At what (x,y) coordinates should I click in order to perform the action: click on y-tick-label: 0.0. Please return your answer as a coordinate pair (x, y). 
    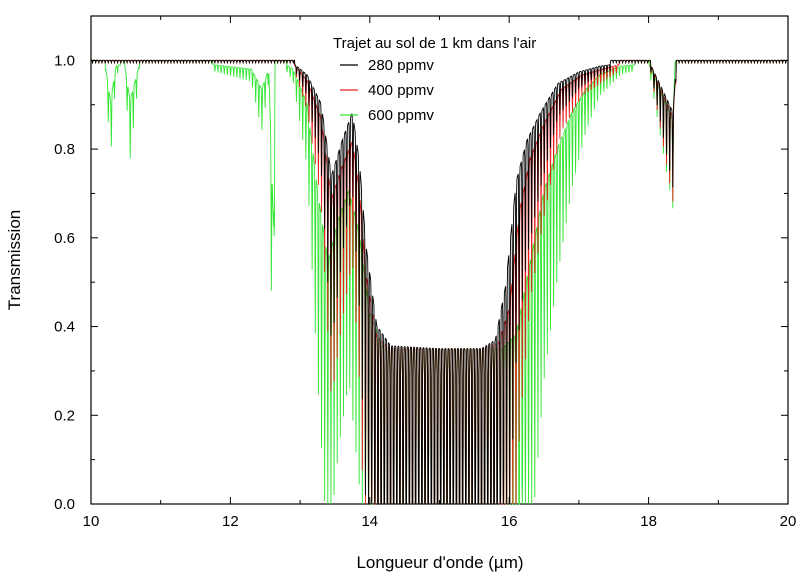
    Looking at the image, I should click on (64, 504).